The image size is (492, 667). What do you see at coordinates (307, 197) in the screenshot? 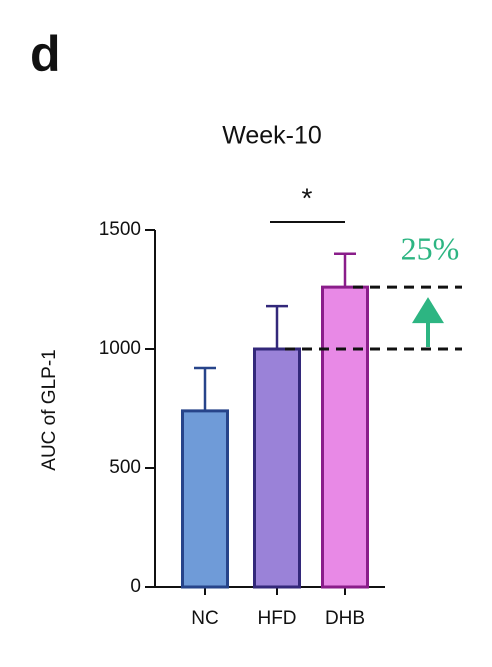
I see `significance-star: *` at bounding box center [307, 197].